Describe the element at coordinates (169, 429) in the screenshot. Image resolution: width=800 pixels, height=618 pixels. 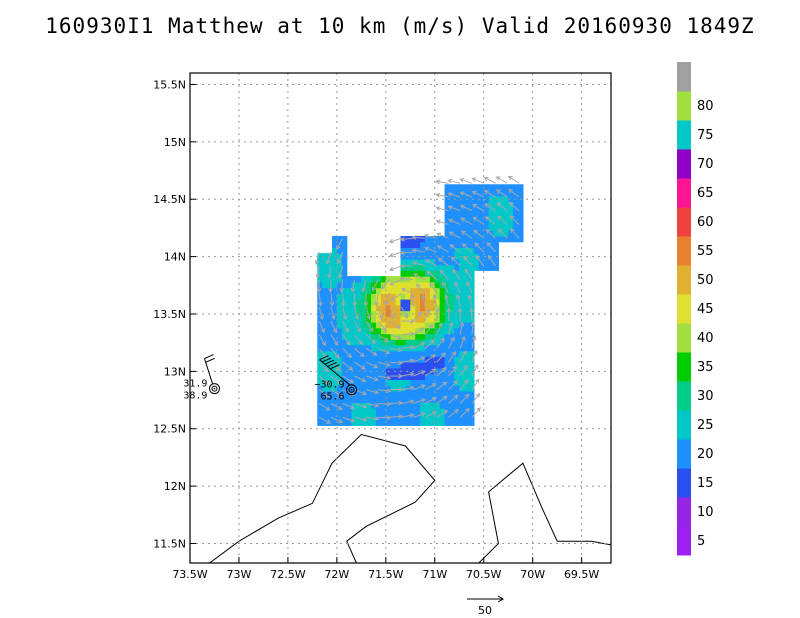
I see `y-tick-label: 12.5N` at that location.